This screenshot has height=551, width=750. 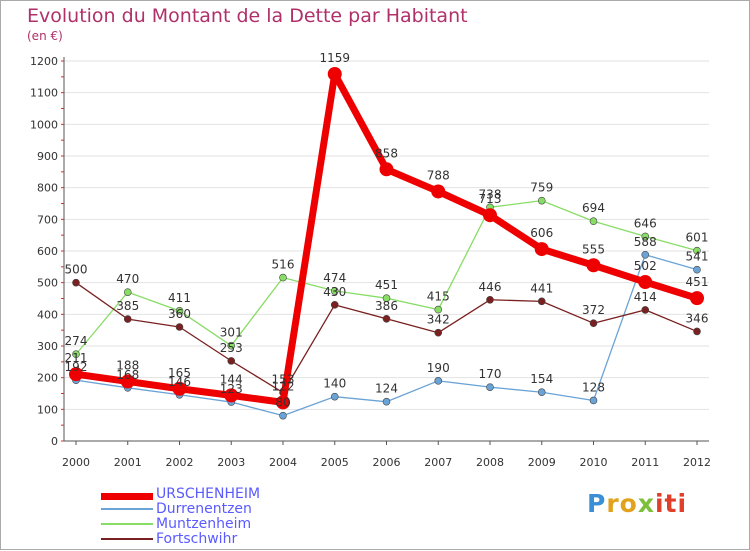 I want to click on data-label: 190, so click(x=438, y=368).